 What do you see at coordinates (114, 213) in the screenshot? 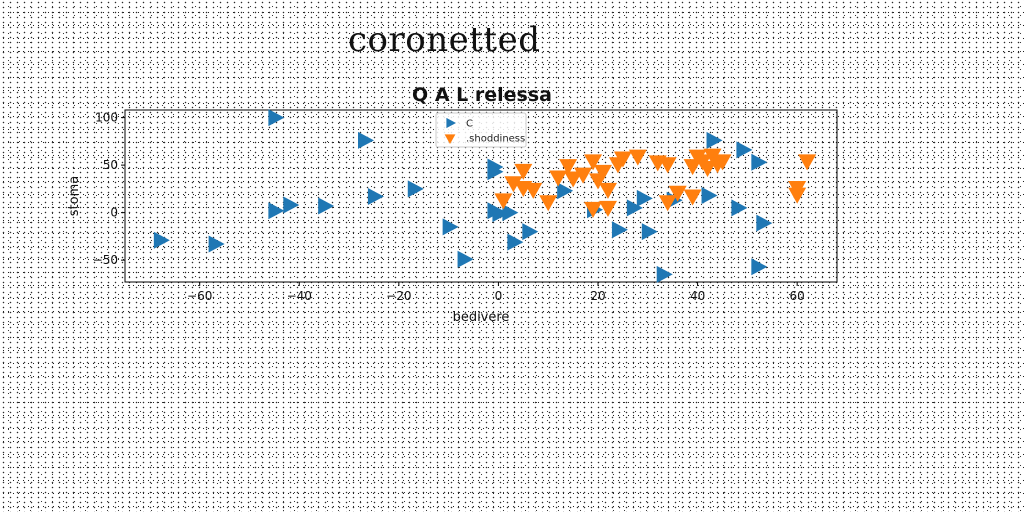
I see `y-tick-label: 0` at bounding box center [114, 213].